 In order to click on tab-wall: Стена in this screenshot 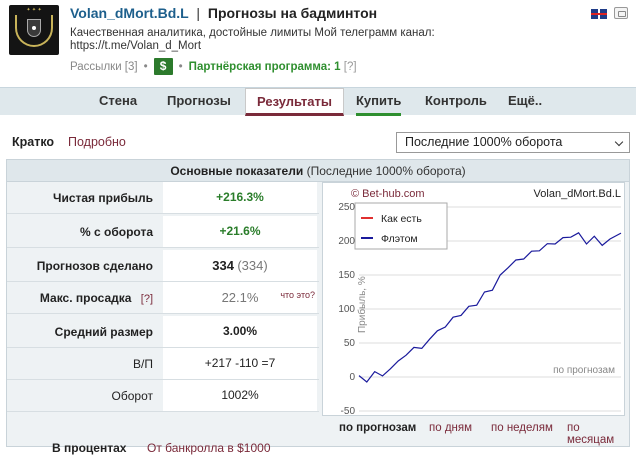, I will do `click(118, 100)`.